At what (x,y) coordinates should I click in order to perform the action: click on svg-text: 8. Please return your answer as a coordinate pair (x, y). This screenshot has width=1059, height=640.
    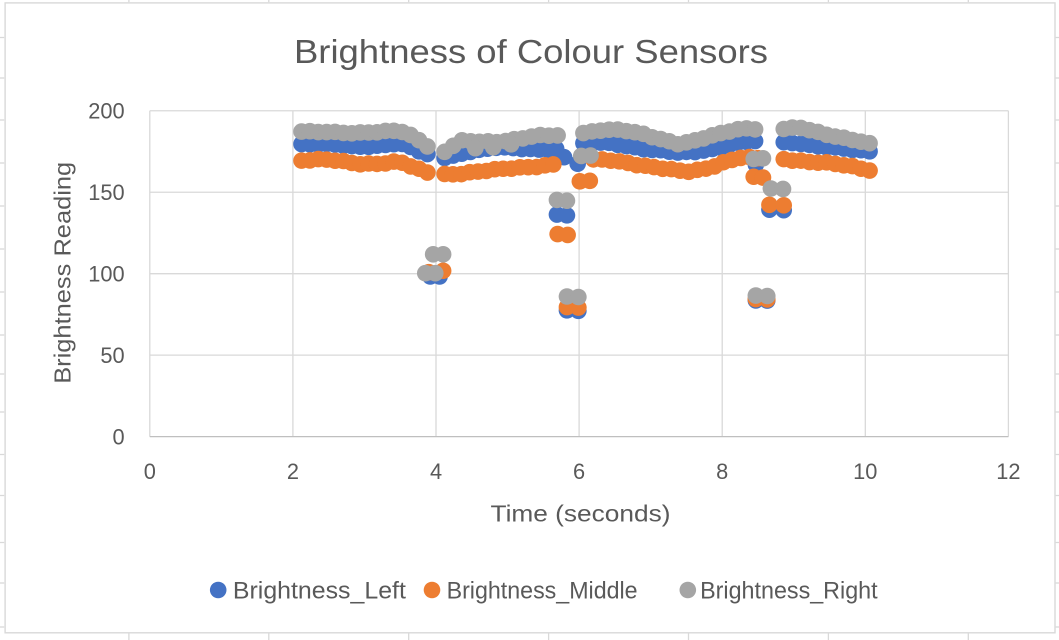
    Looking at the image, I should click on (722, 471).